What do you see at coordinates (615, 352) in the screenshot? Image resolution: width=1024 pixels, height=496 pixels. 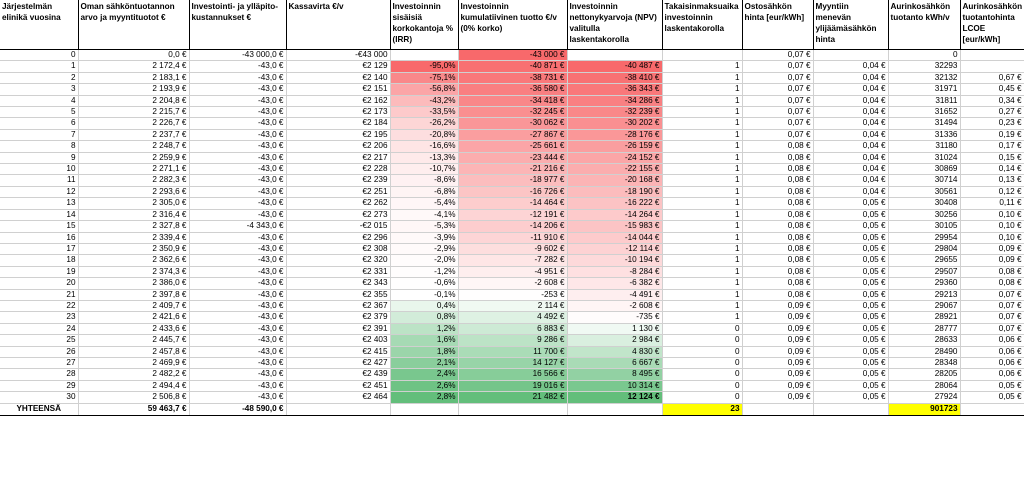 I see `cell-npv: 4 830 €` at bounding box center [615, 352].